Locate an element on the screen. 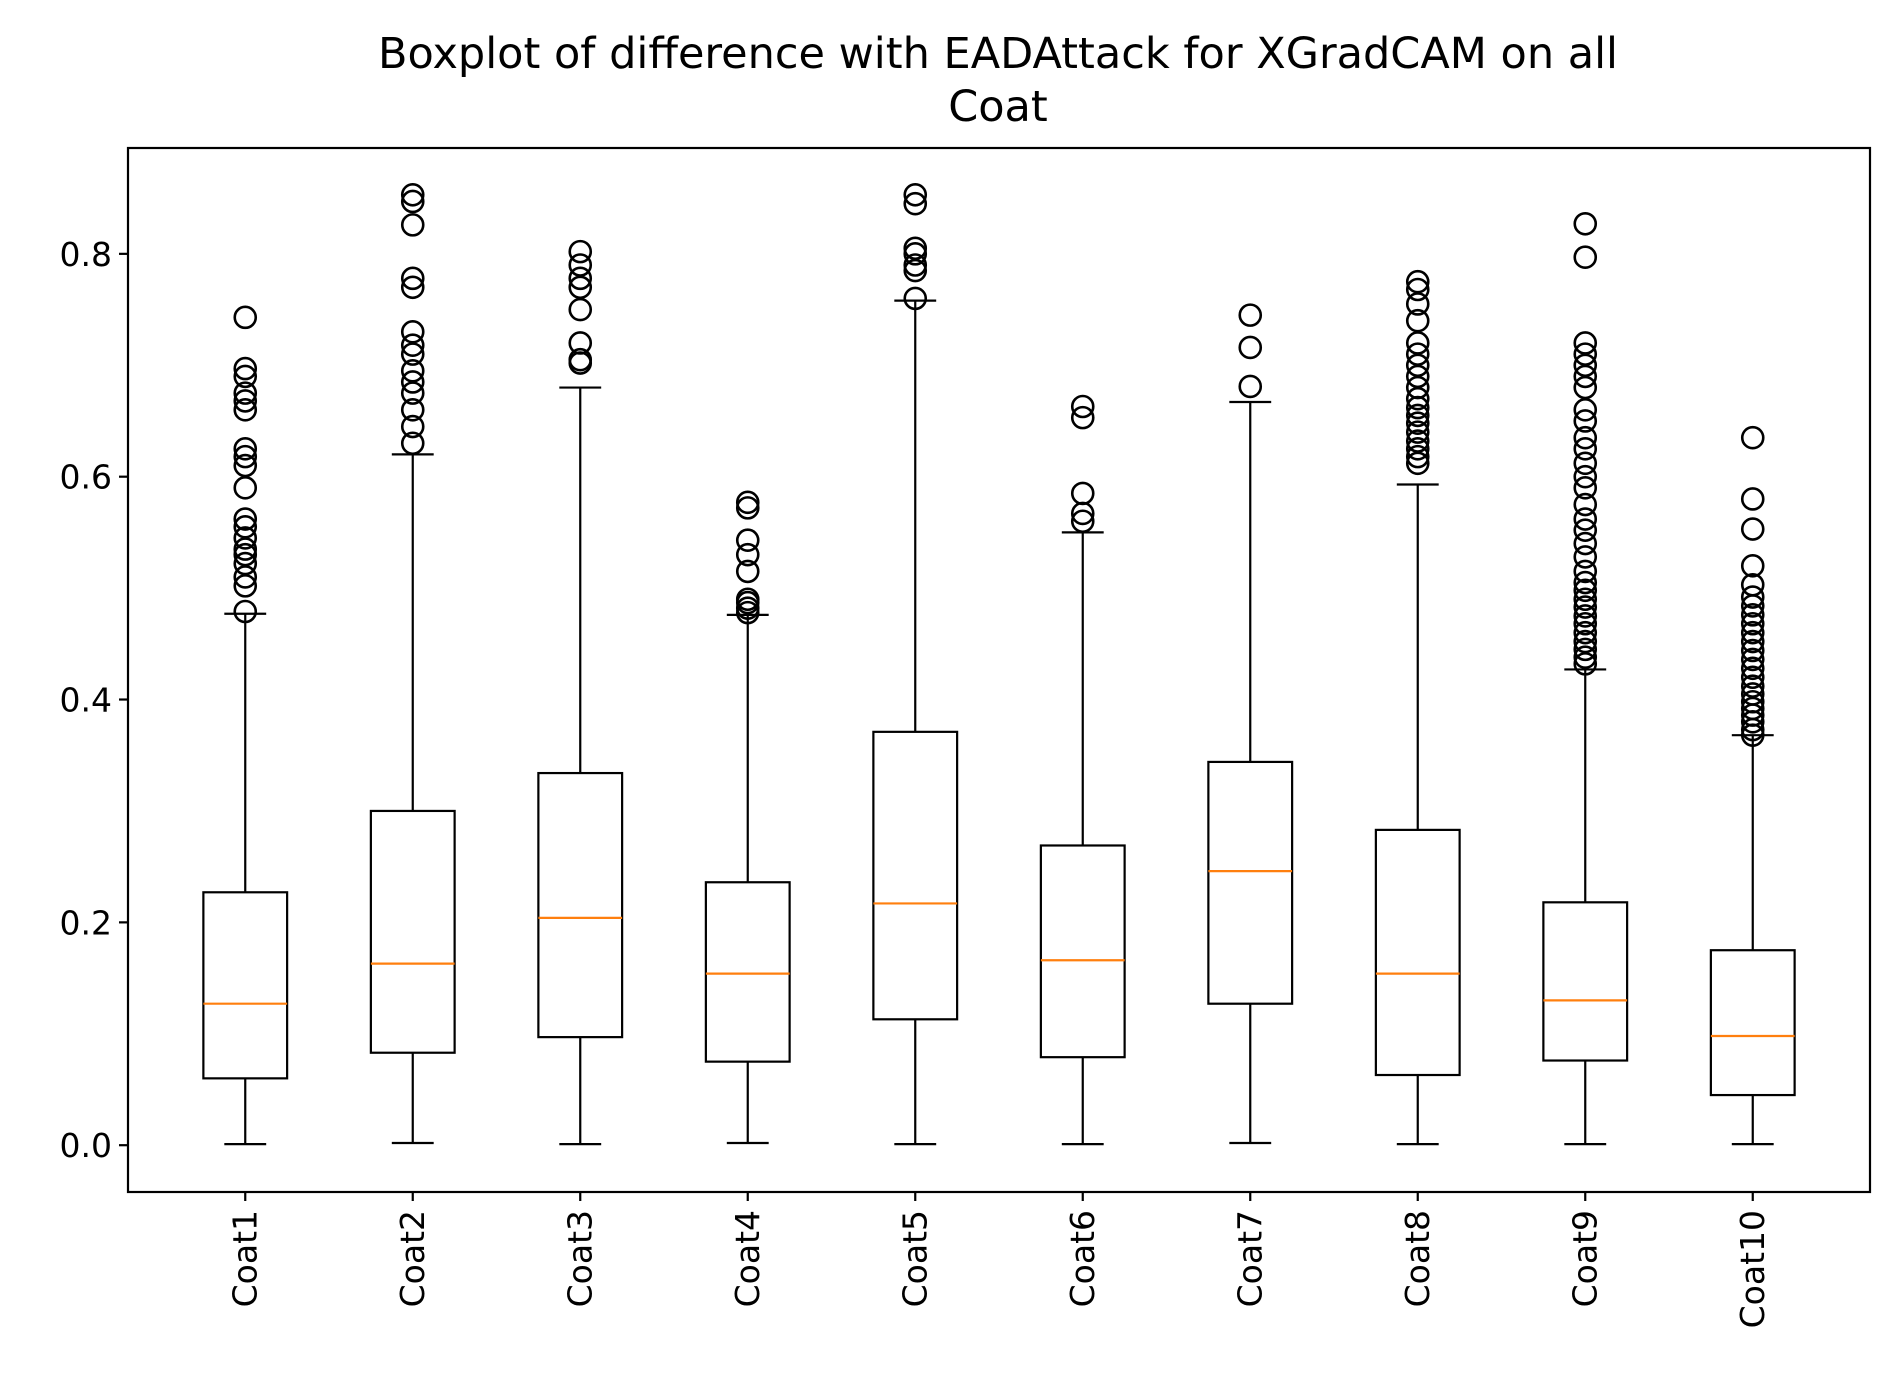  y-tick-label: 0.6 is located at coordinates (86, 477).